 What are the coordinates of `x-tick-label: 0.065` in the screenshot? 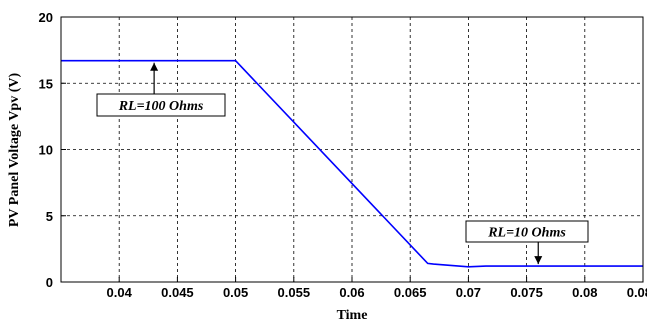 It's located at (410, 292).